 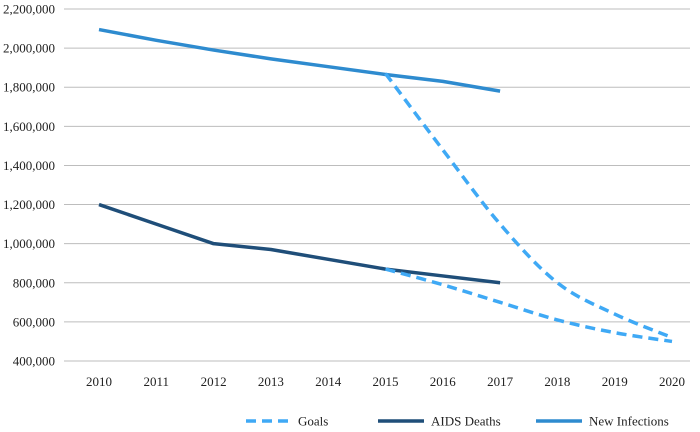 I want to click on x-tick-label: 2012, so click(x=214, y=381).